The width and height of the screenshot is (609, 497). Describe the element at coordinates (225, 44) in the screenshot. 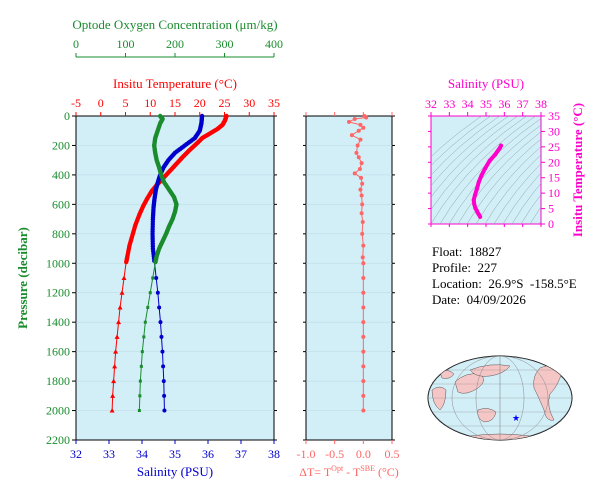

I see `oxygen-tick-label: 300` at that location.